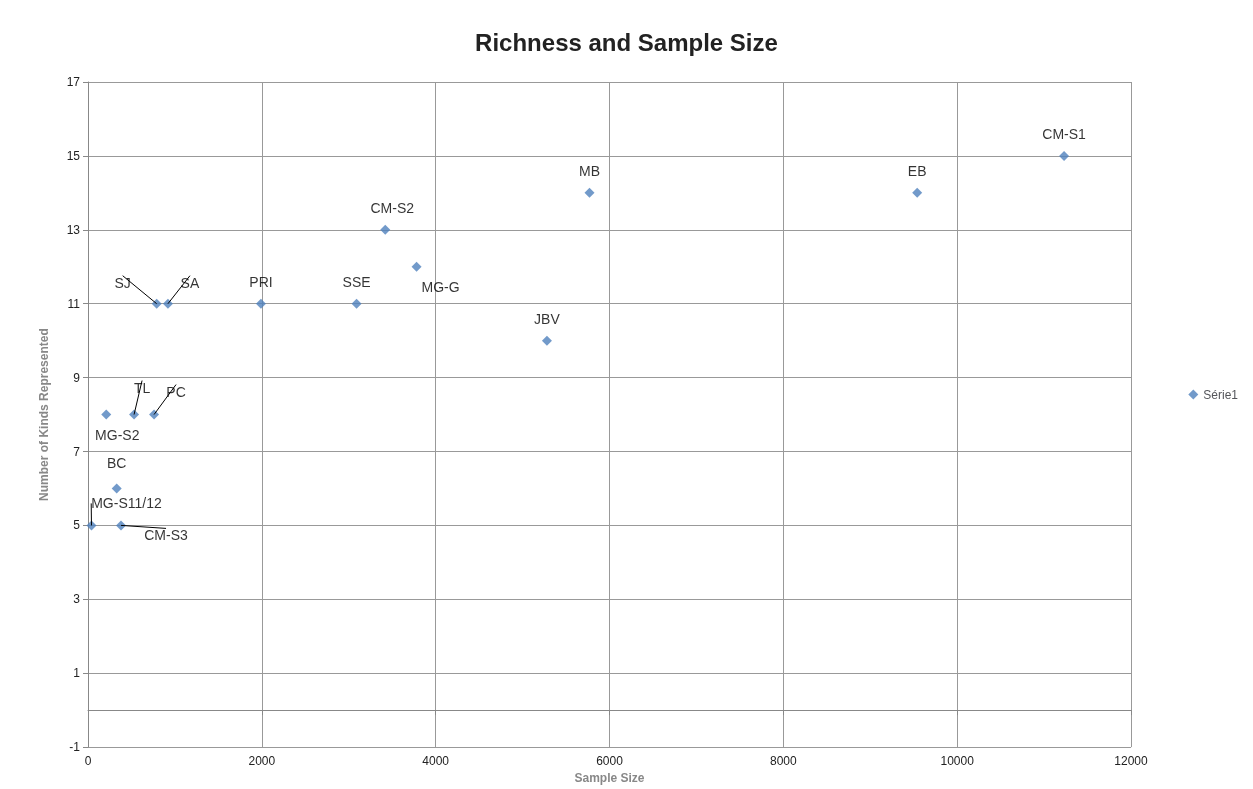 The height and width of the screenshot is (789, 1253). Describe the element at coordinates (73, 82) in the screenshot. I see `y-tick-label: 17` at that location.